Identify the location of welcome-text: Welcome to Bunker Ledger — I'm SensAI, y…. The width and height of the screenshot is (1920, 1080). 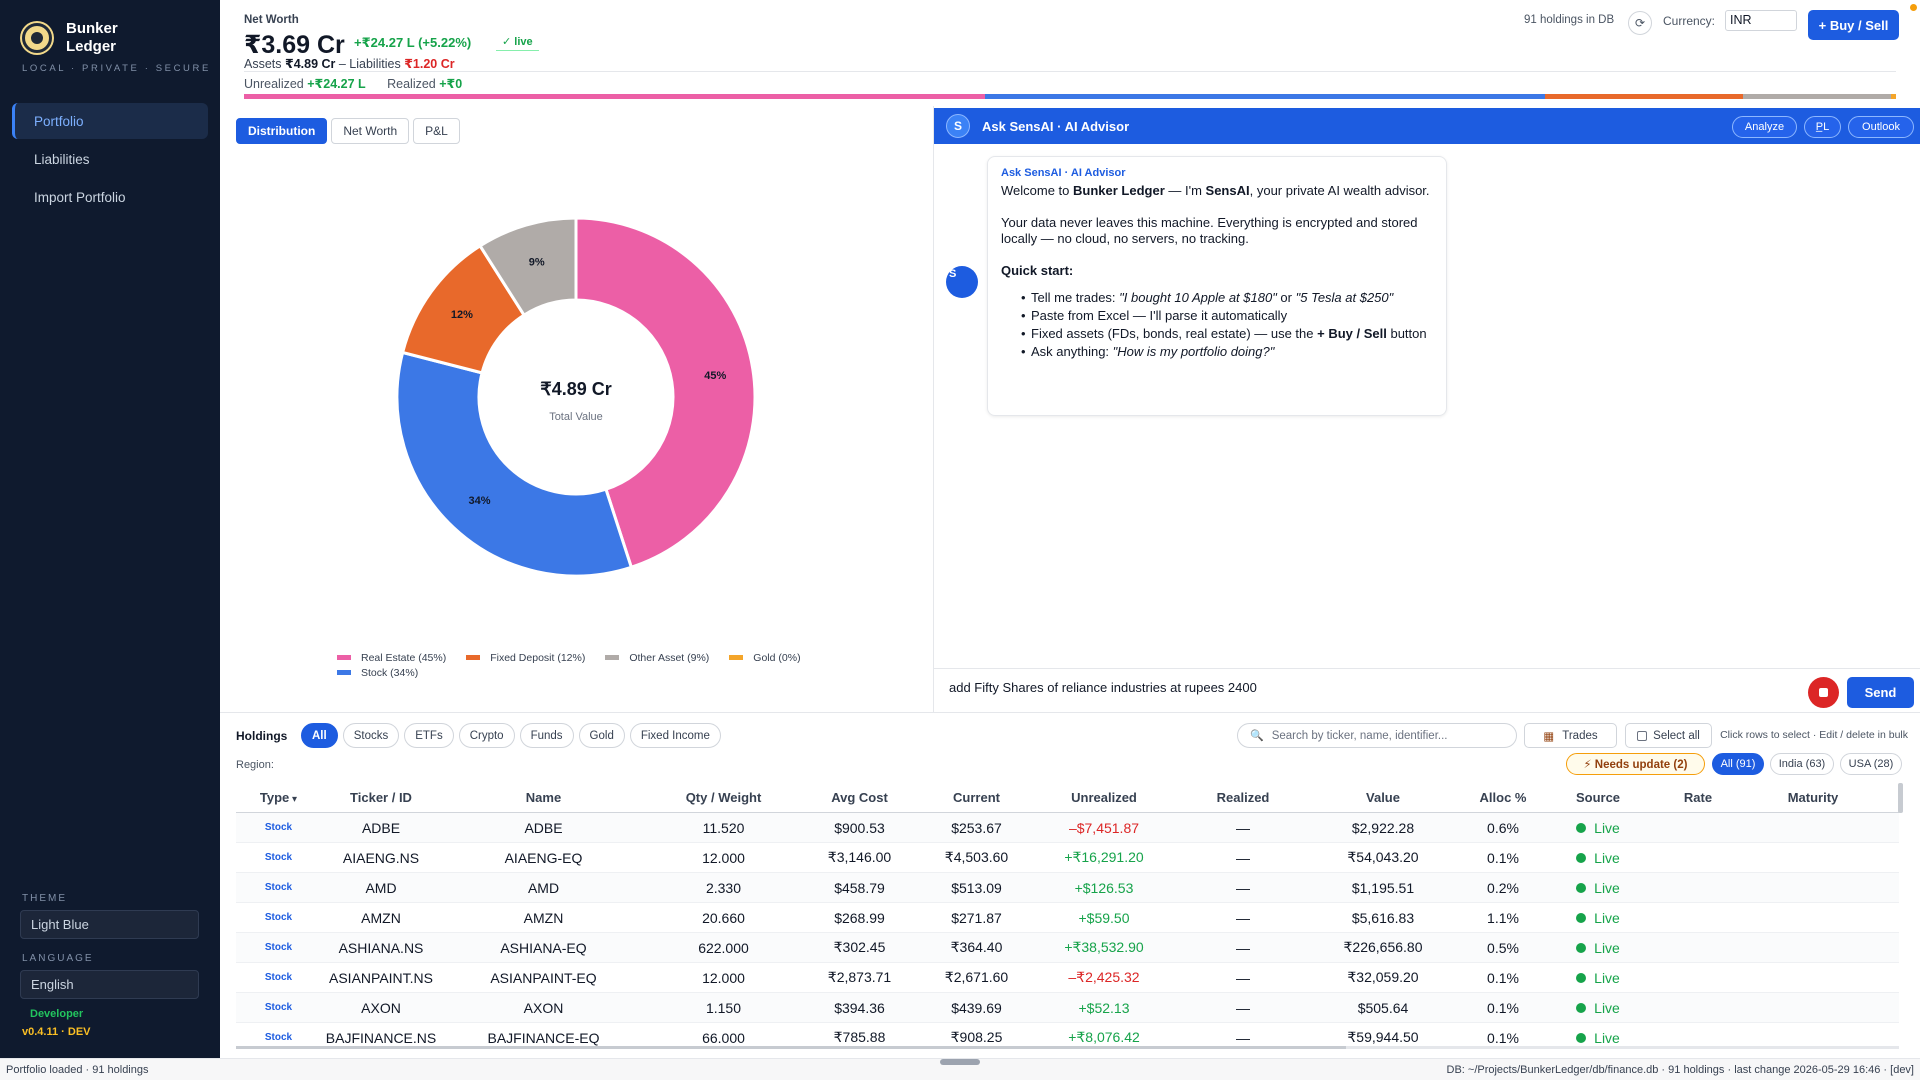
(1215, 190).